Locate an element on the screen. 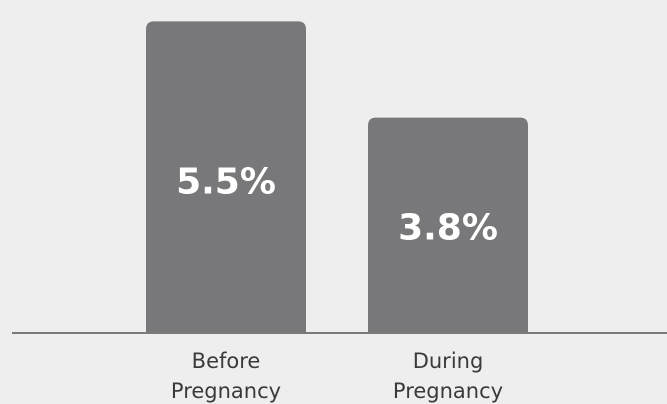  category-label-1-line-1: Before is located at coordinates (226, 361).